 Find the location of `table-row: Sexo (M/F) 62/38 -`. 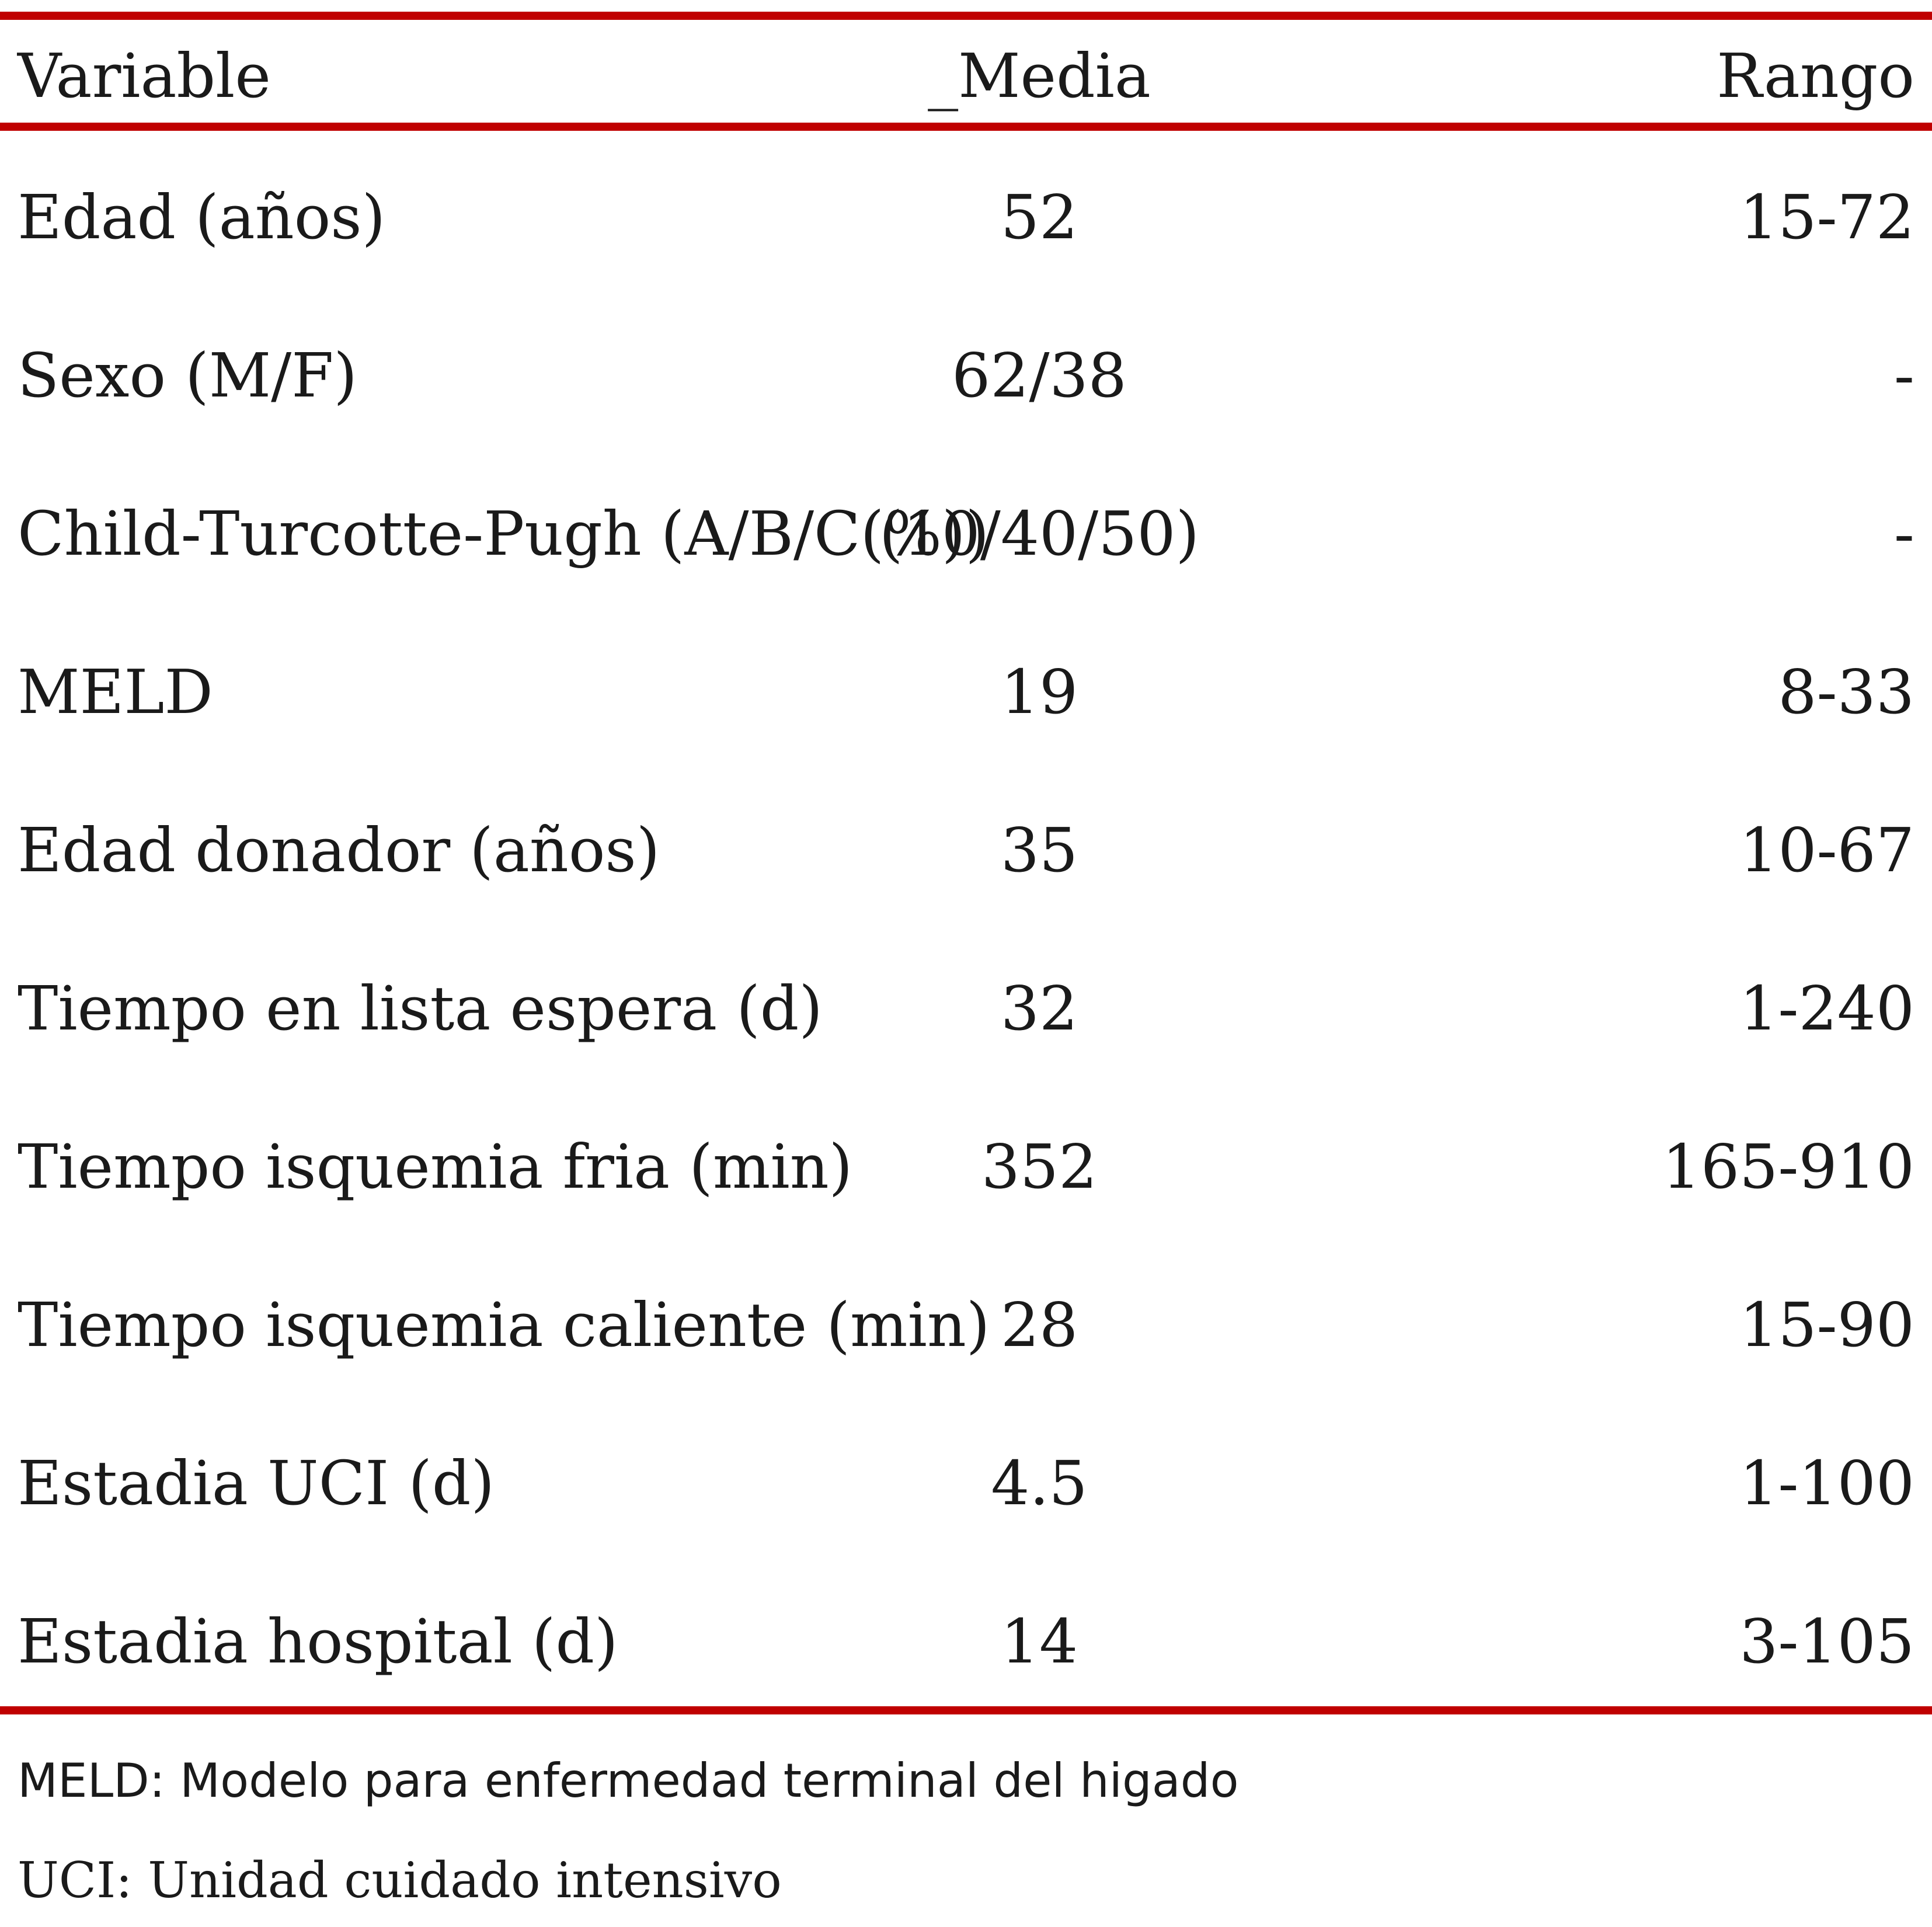

table-row: Sexo (M/F) 62/38 - is located at coordinates (966, 375).